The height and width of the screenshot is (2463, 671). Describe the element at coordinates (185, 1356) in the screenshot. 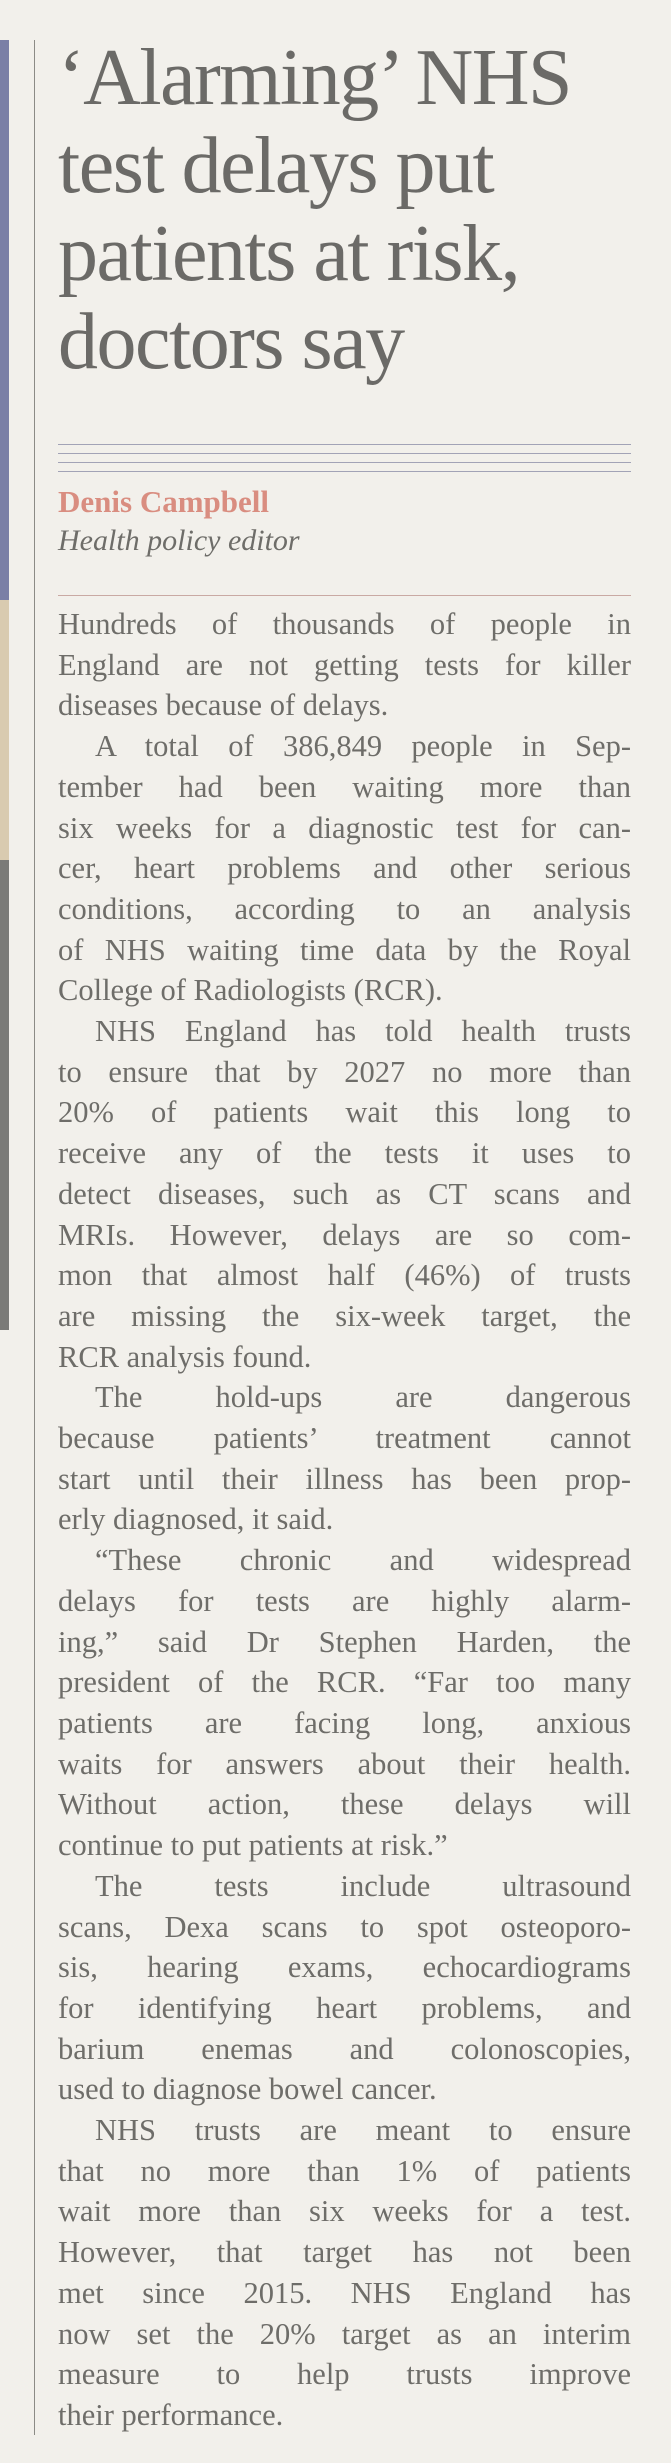

I see `text-line: RCR analysis found.` at that location.